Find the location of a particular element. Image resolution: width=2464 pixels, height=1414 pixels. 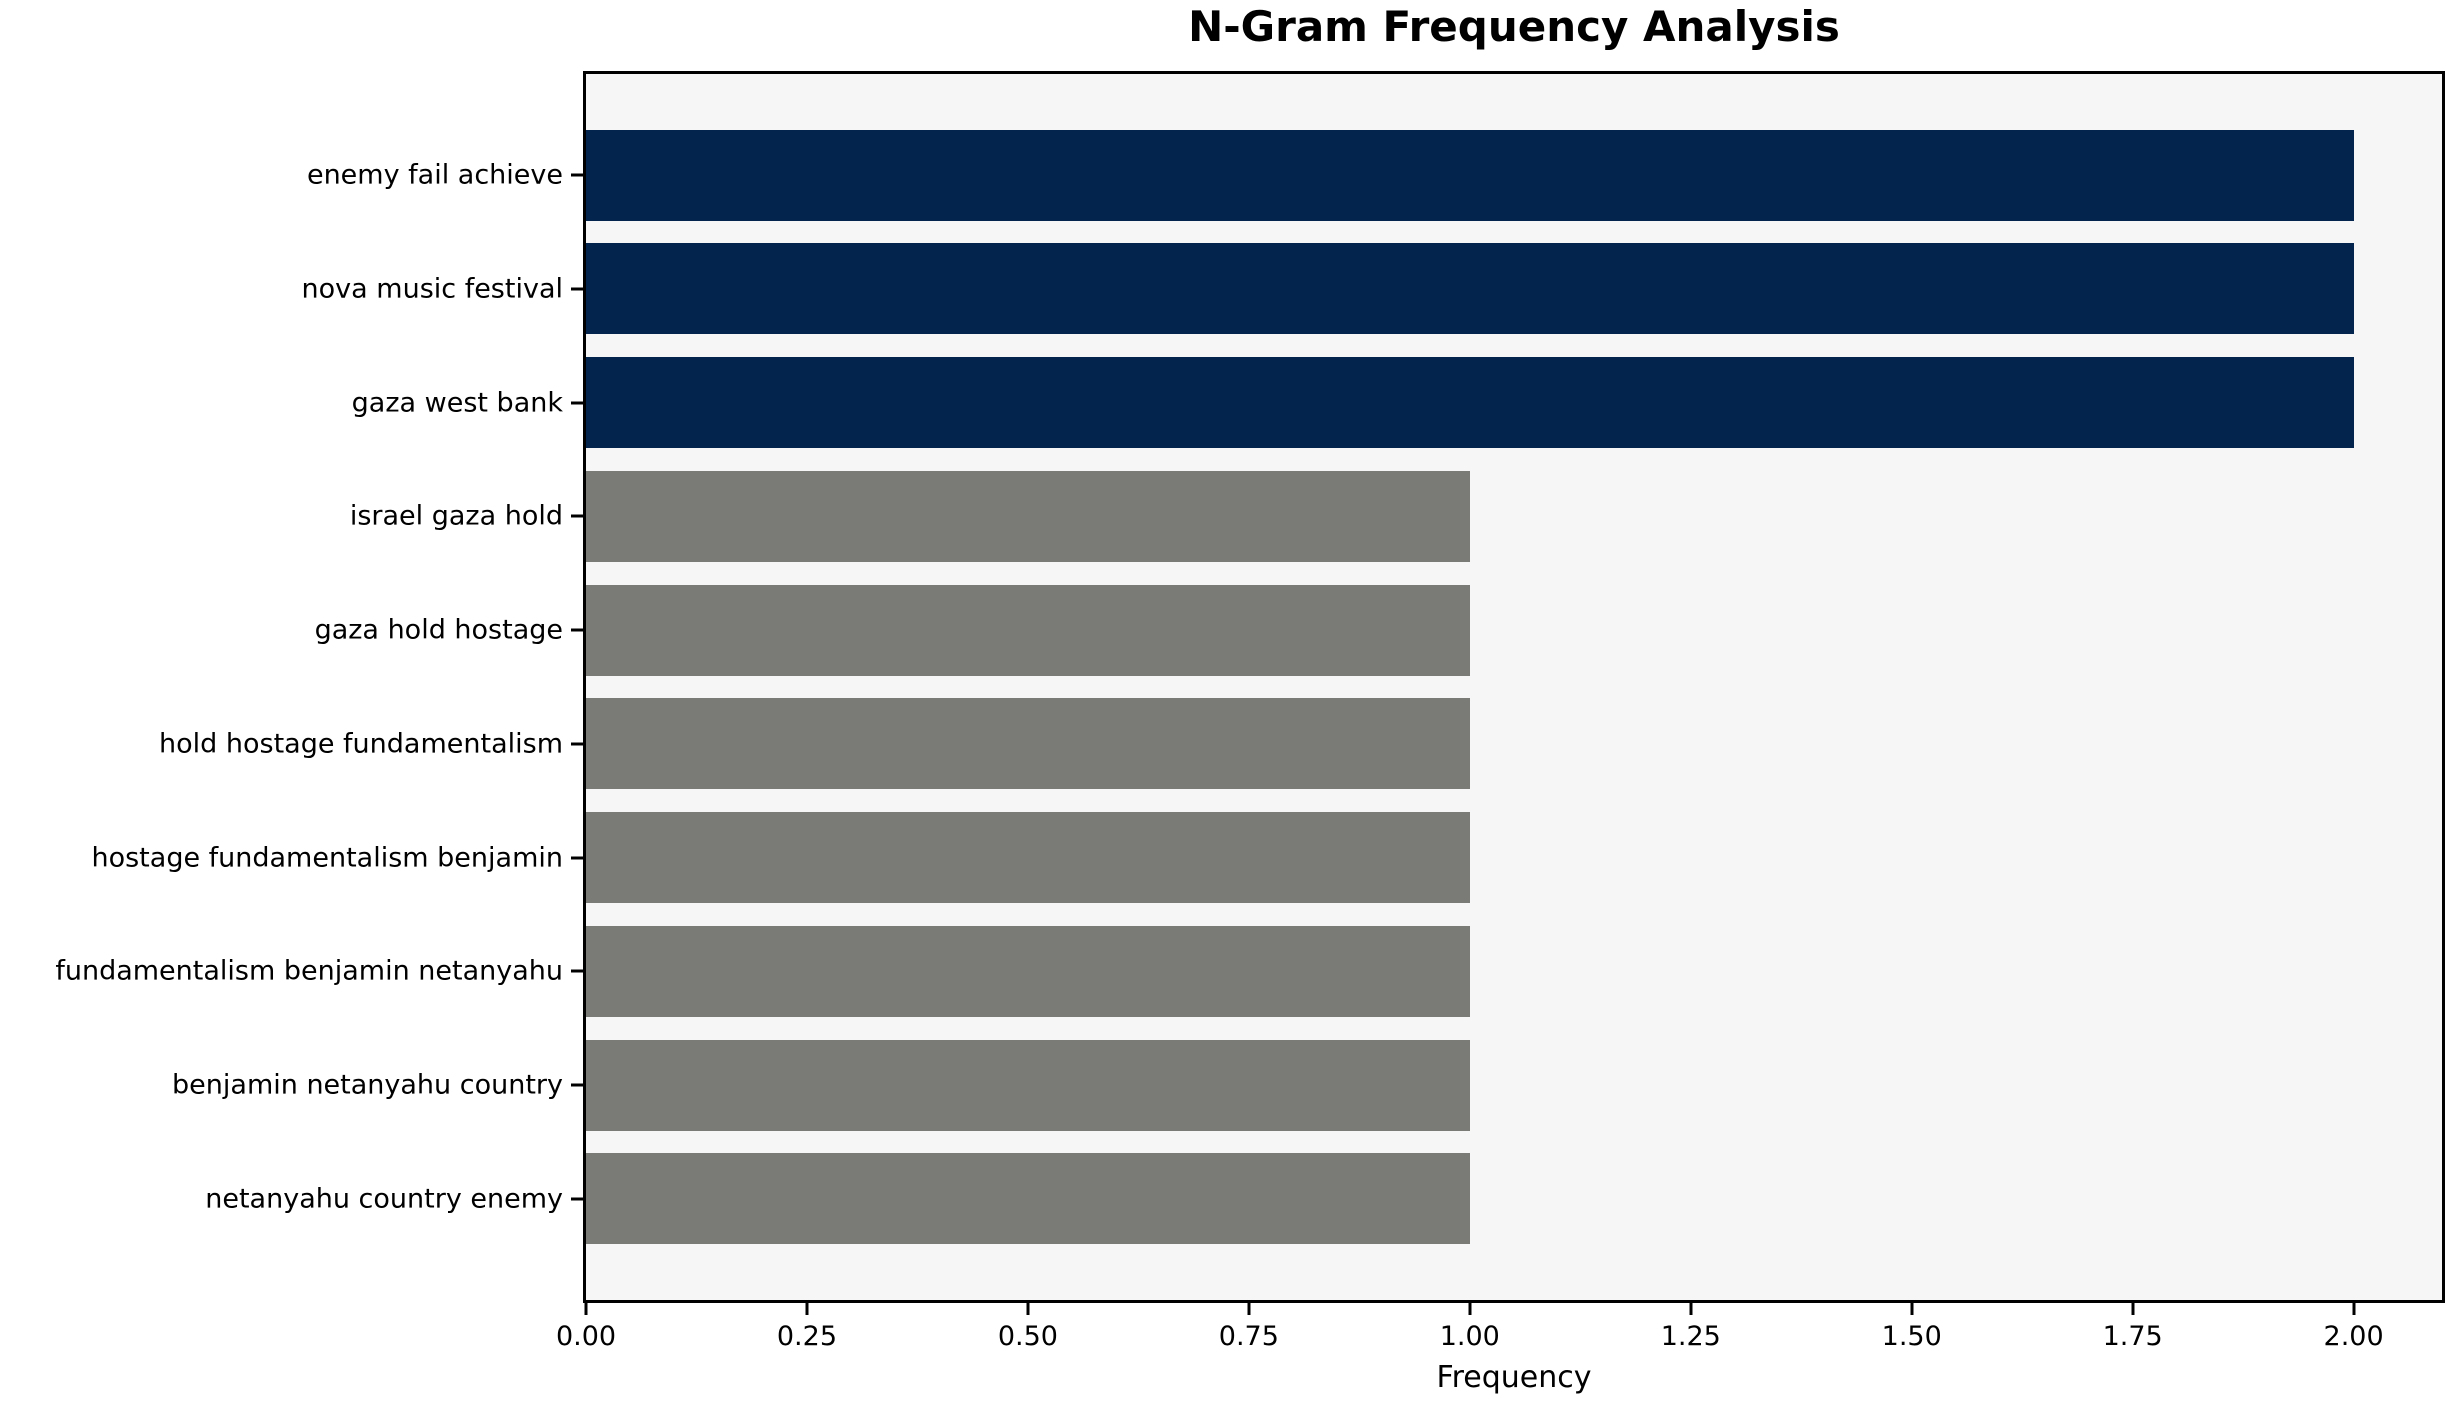

x-axis-tick-label: 1.25 is located at coordinates (1690, 1336).